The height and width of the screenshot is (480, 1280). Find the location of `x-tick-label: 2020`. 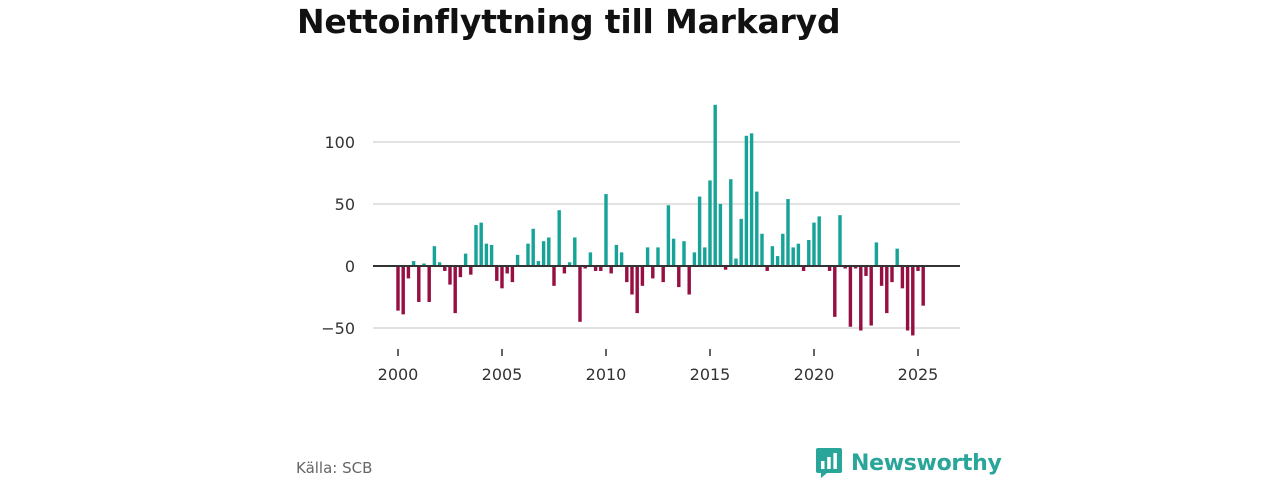

x-tick-label: 2020 is located at coordinates (814, 374).